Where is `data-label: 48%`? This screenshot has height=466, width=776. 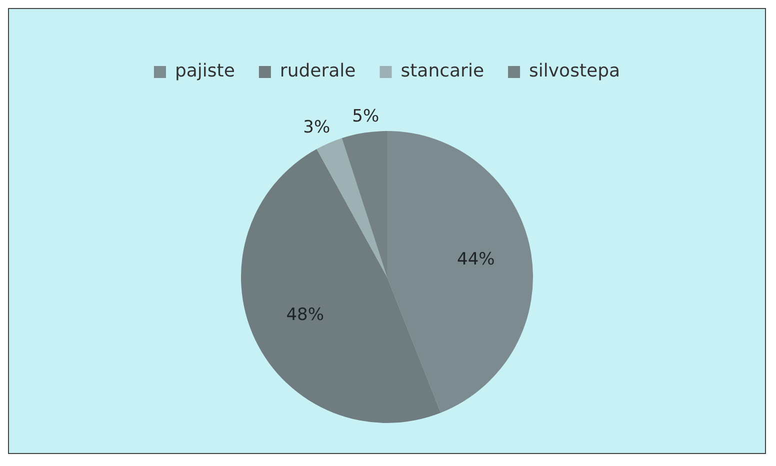 data-label: 48% is located at coordinates (305, 314).